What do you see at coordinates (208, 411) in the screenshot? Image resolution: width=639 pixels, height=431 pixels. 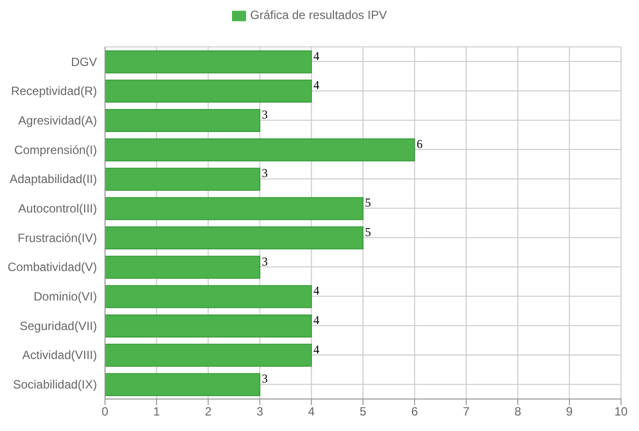 I see `x-tick-label: 2` at bounding box center [208, 411].